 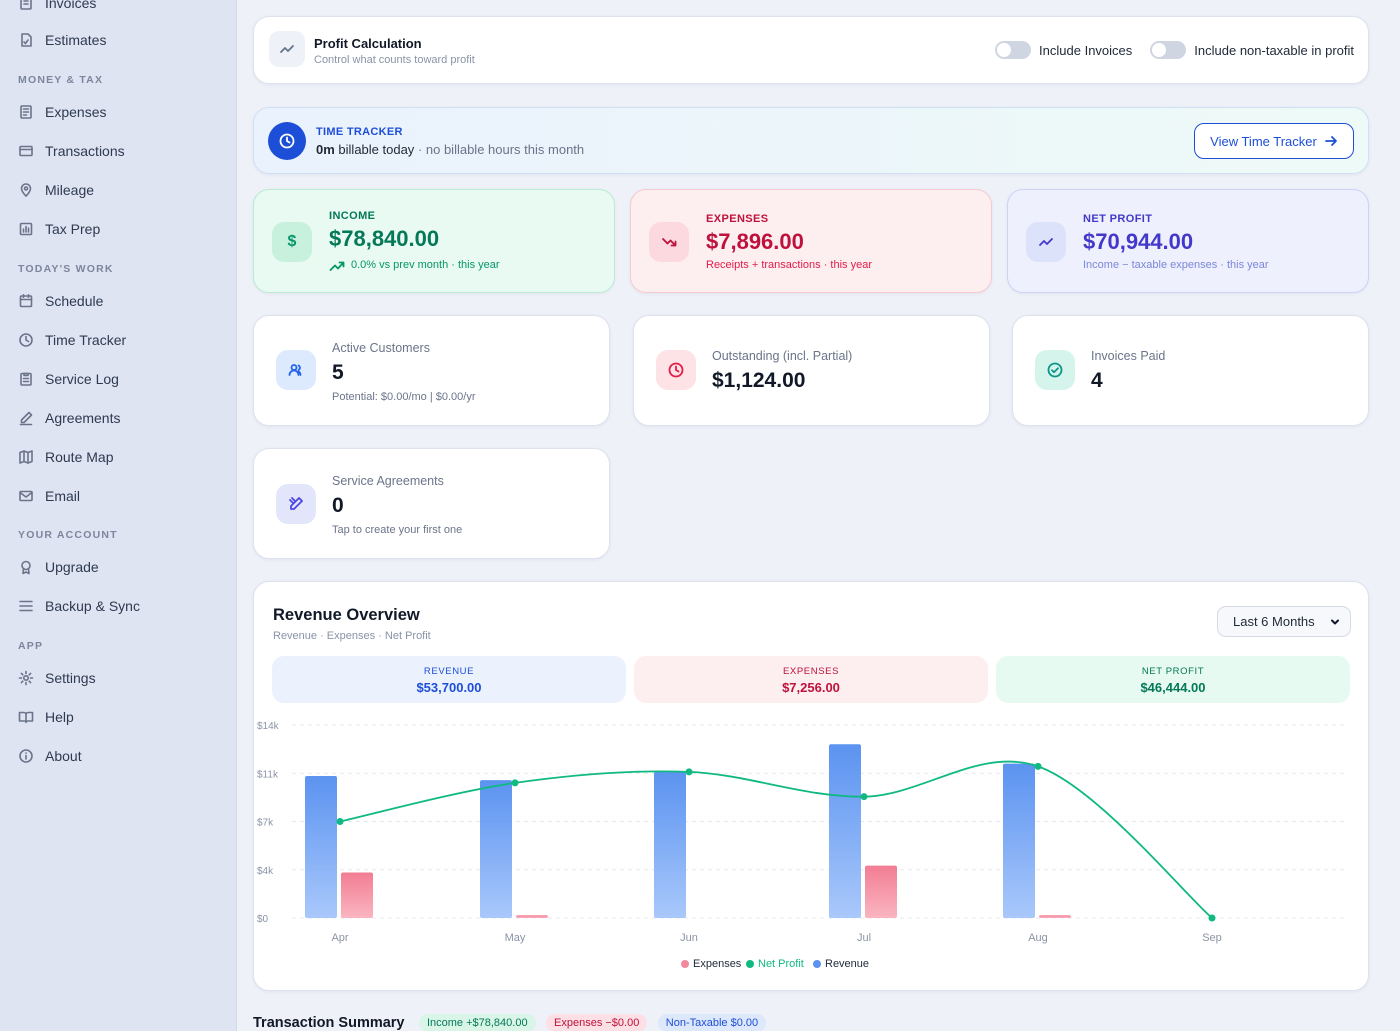 I want to click on invoices-paid-label: Invoices Paid, so click(x=1128, y=356).